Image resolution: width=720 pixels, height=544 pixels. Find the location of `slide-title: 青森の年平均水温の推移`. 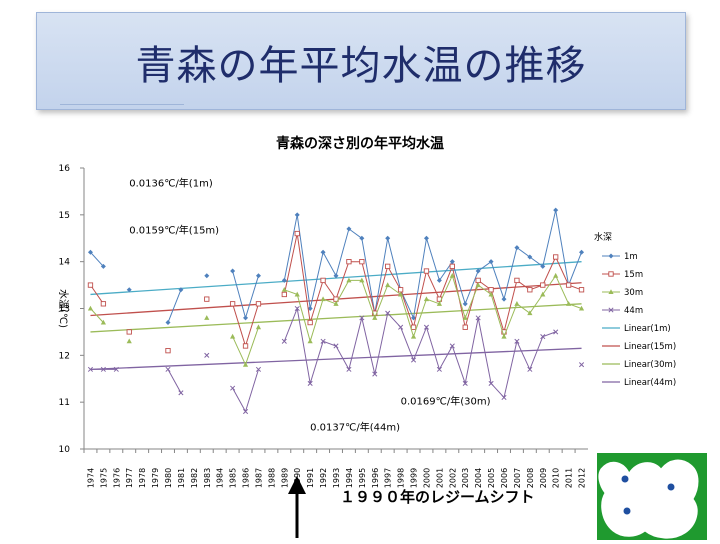

slide-title: 青森の年平均水温の推移 is located at coordinates (361, 66).